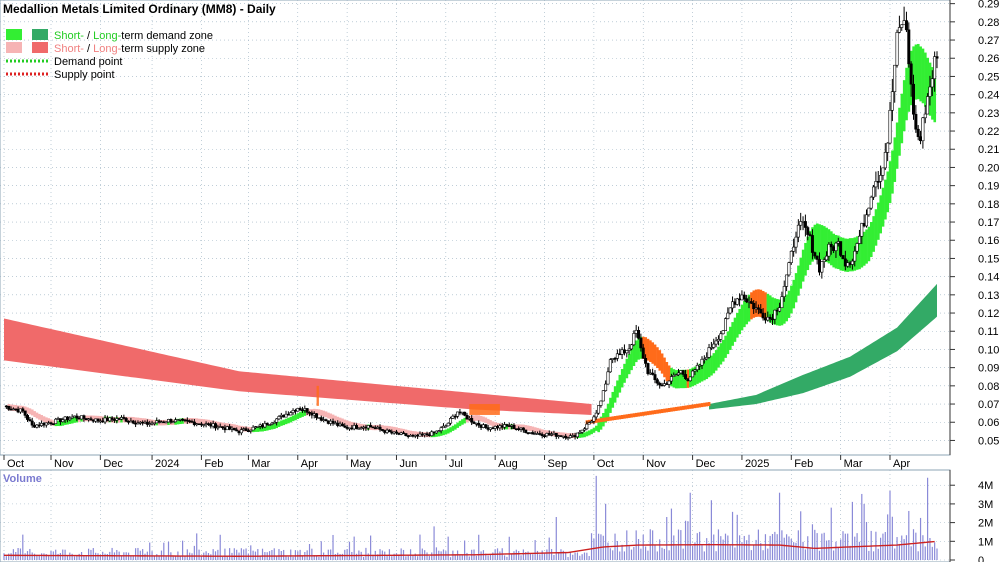 This screenshot has height=562, width=1000. Describe the element at coordinates (823, 346) in the screenshot. I see `long-term-demand-zone` at that location.